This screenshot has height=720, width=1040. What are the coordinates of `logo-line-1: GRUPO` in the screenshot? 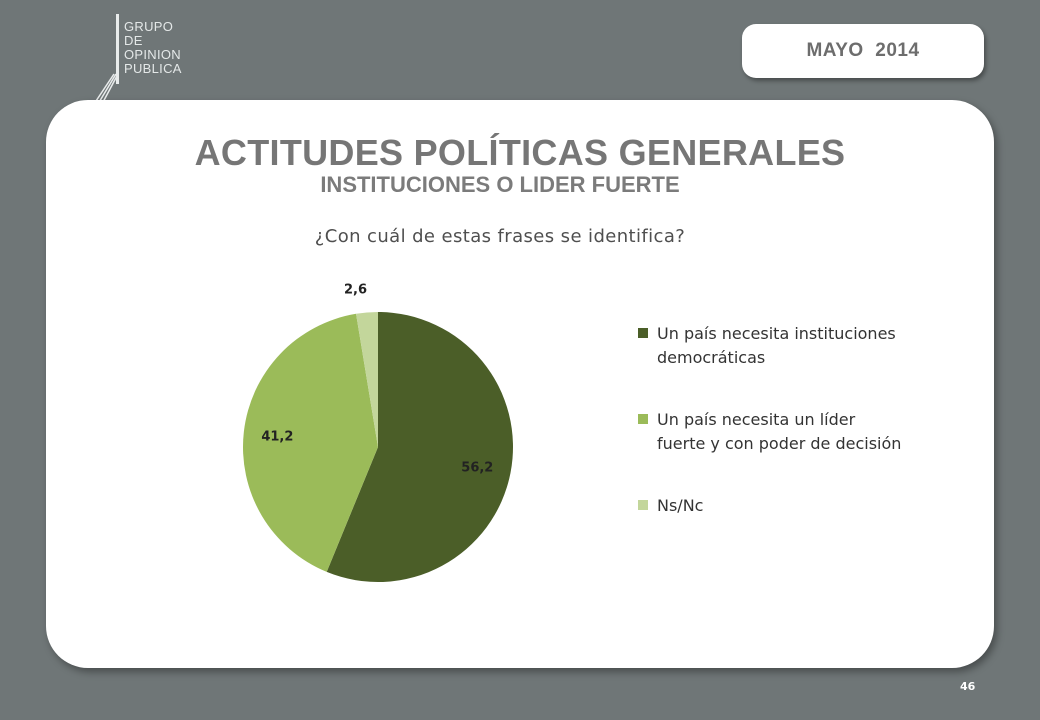 It's located at (149, 26).